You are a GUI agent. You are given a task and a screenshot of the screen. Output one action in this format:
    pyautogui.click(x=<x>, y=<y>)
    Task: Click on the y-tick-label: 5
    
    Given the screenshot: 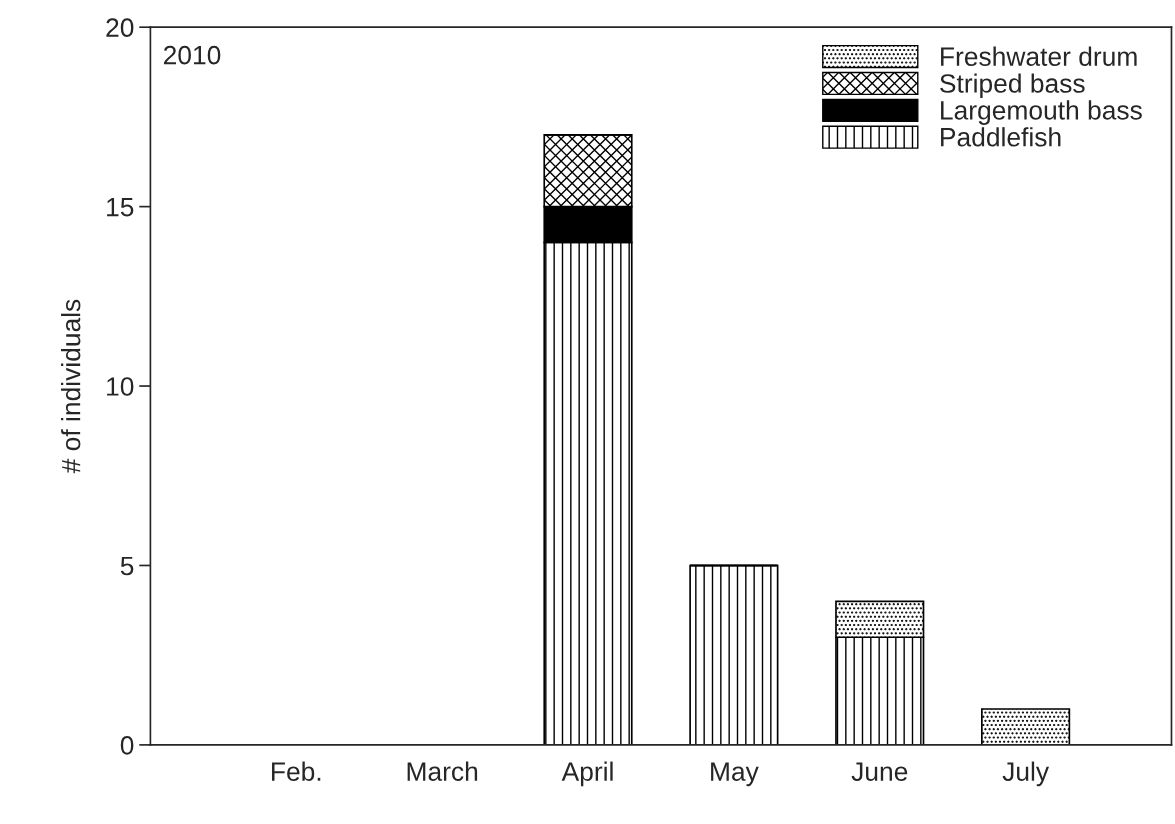 What is the action you would take?
    pyautogui.click(x=127, y=566)
    